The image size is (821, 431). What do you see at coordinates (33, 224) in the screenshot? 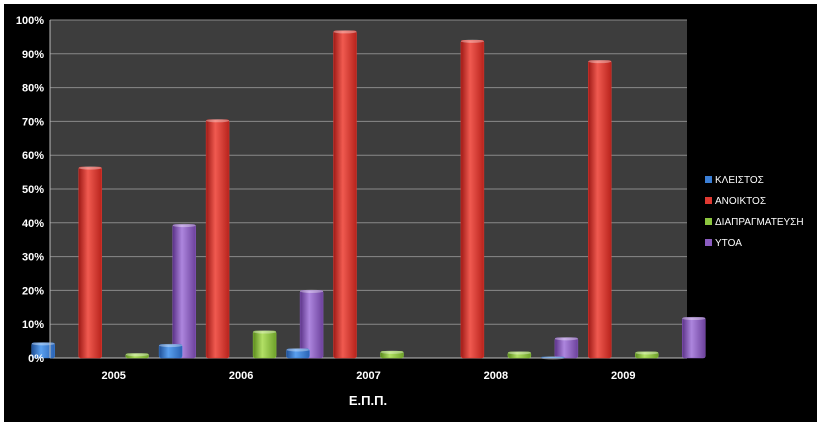
I see `y-tick-label: 40%` at bounding box center [33, 224].